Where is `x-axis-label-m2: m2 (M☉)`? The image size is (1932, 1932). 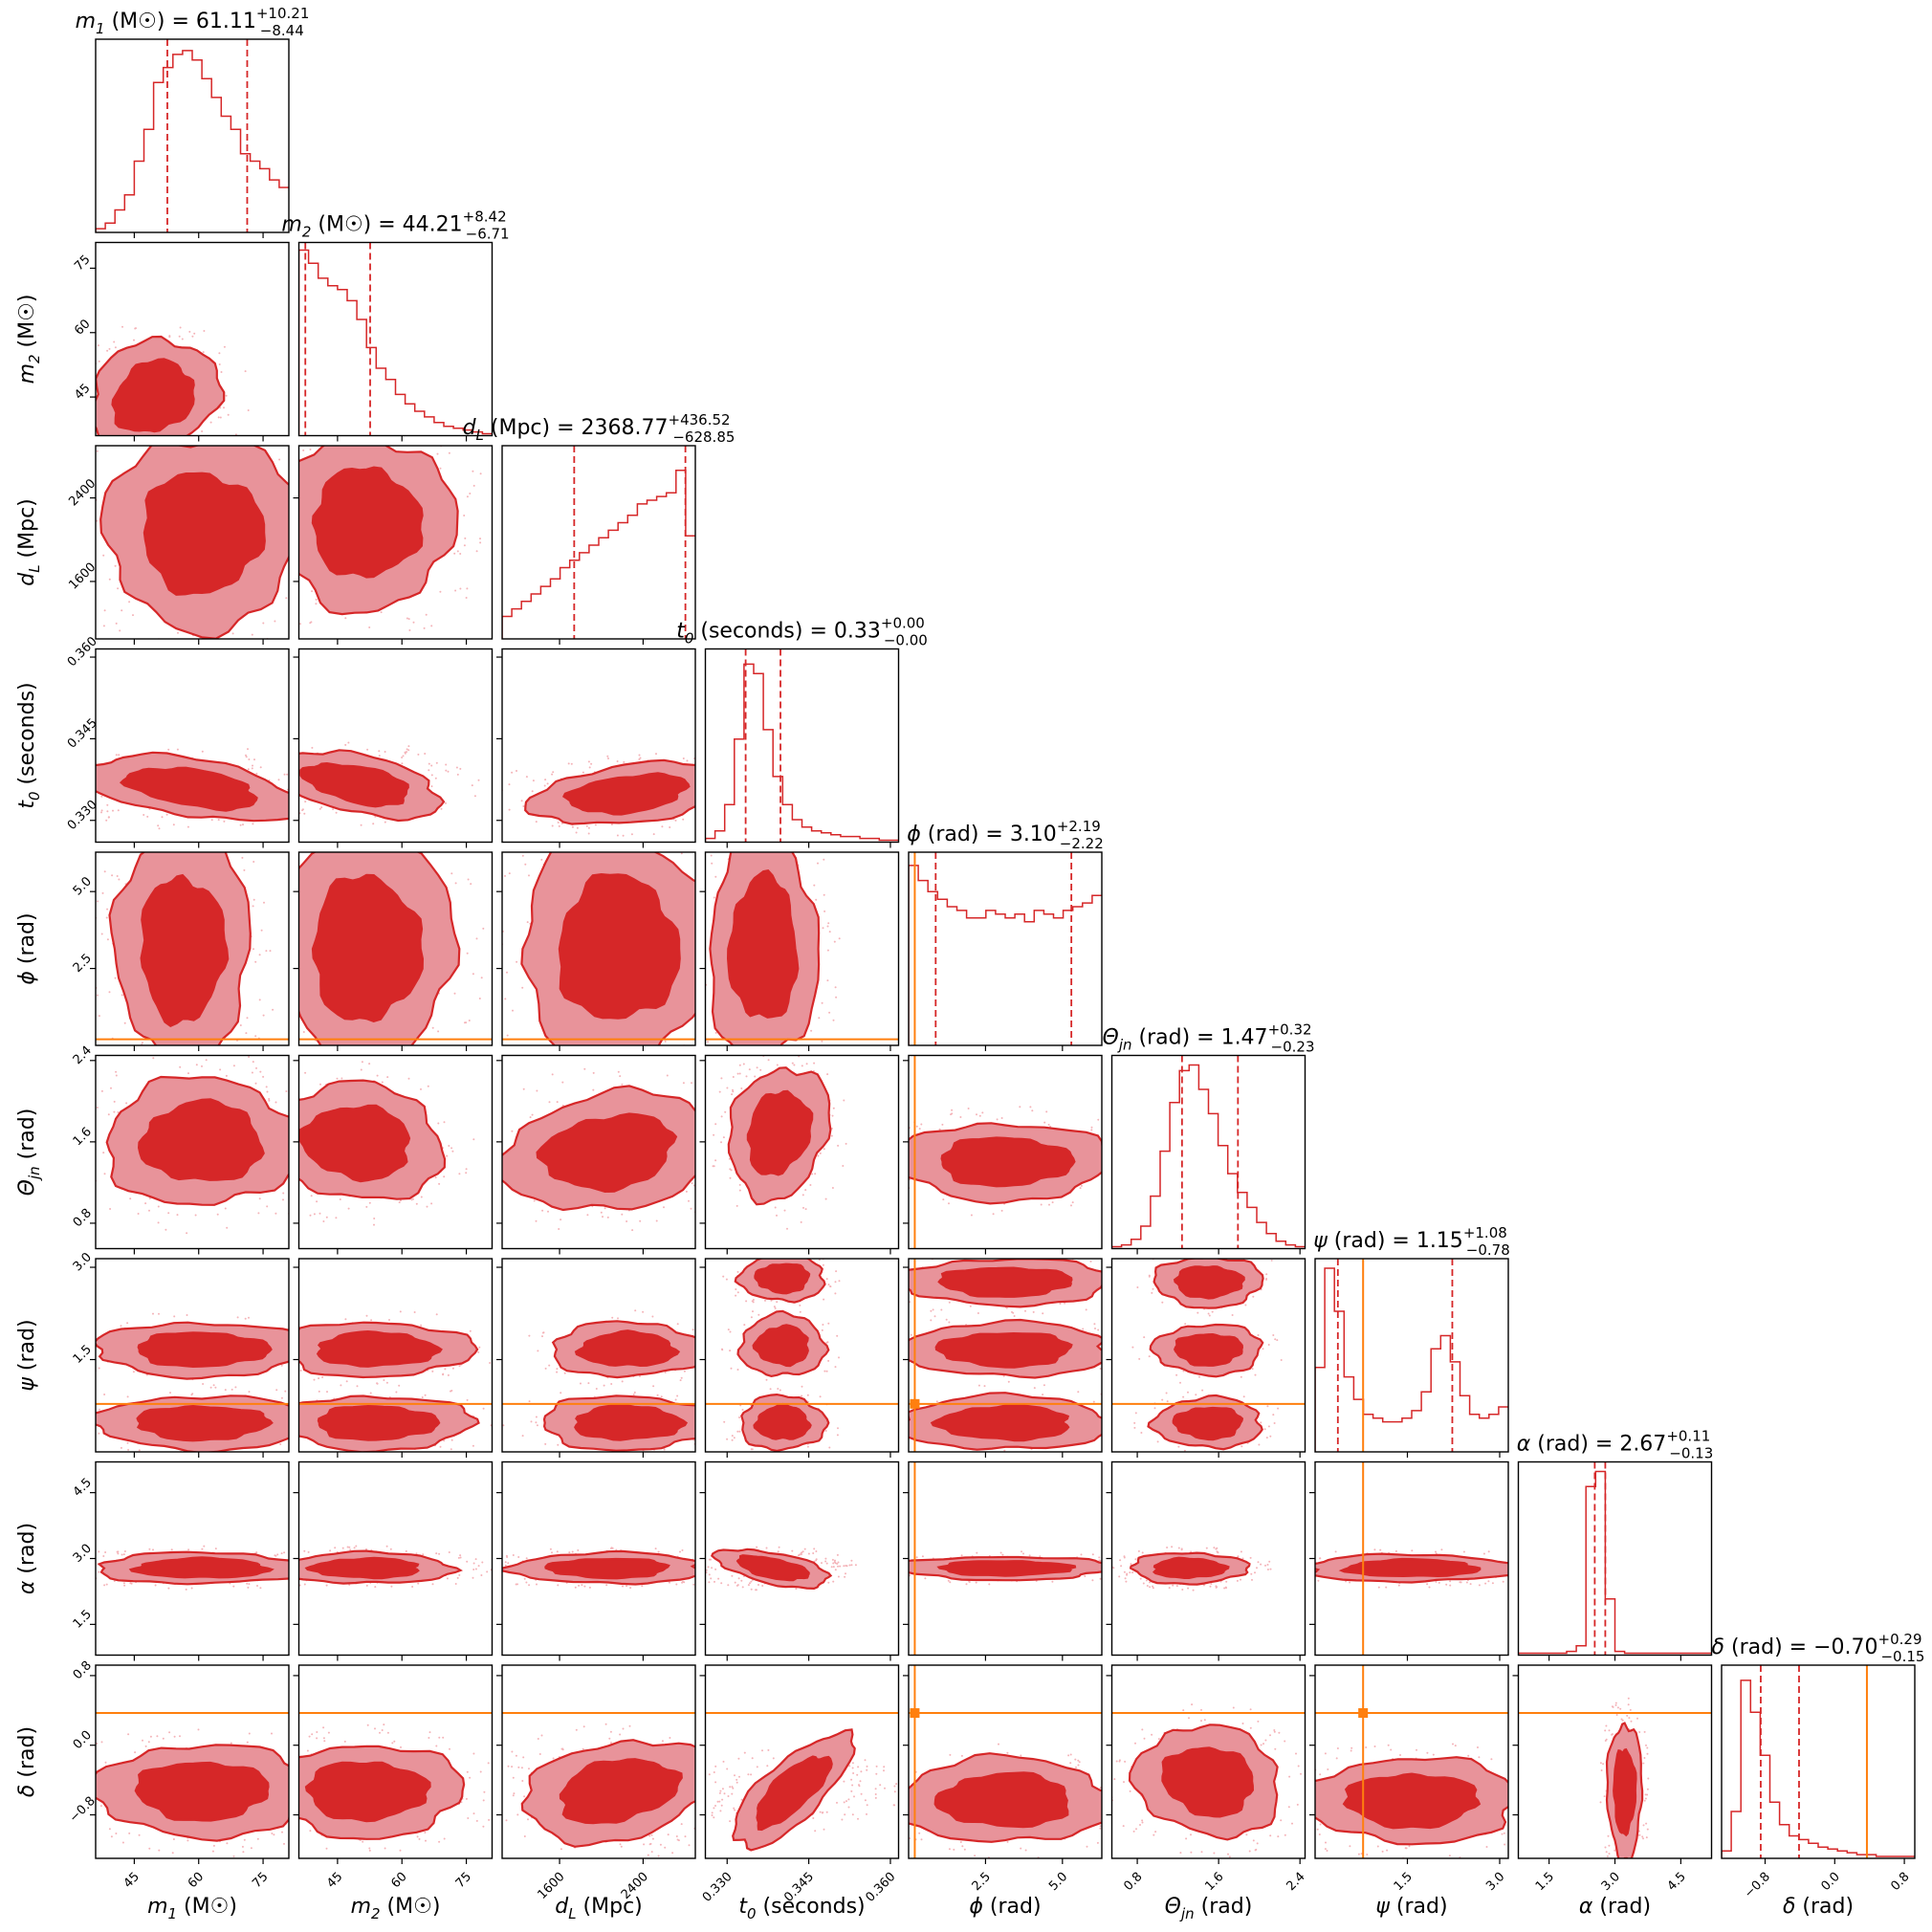
x-axis-label-m2: m2 (M☉) is located at coordinates (396, 1908).